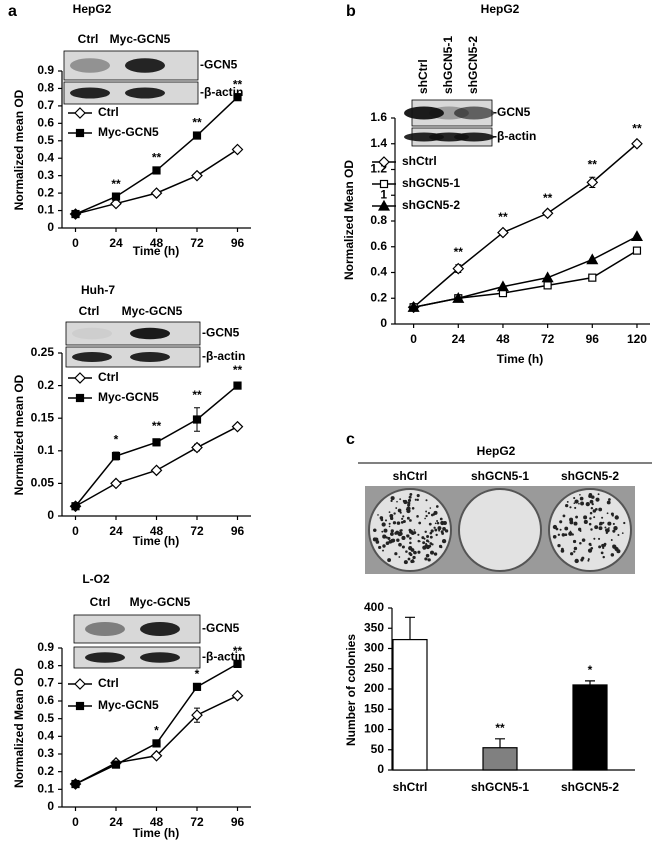 The width and height of the screenshot is (664, 845). Describe the element at coordinates (45, 771) in the screenshot. I see `y-tick-label: 0.2` at that location.